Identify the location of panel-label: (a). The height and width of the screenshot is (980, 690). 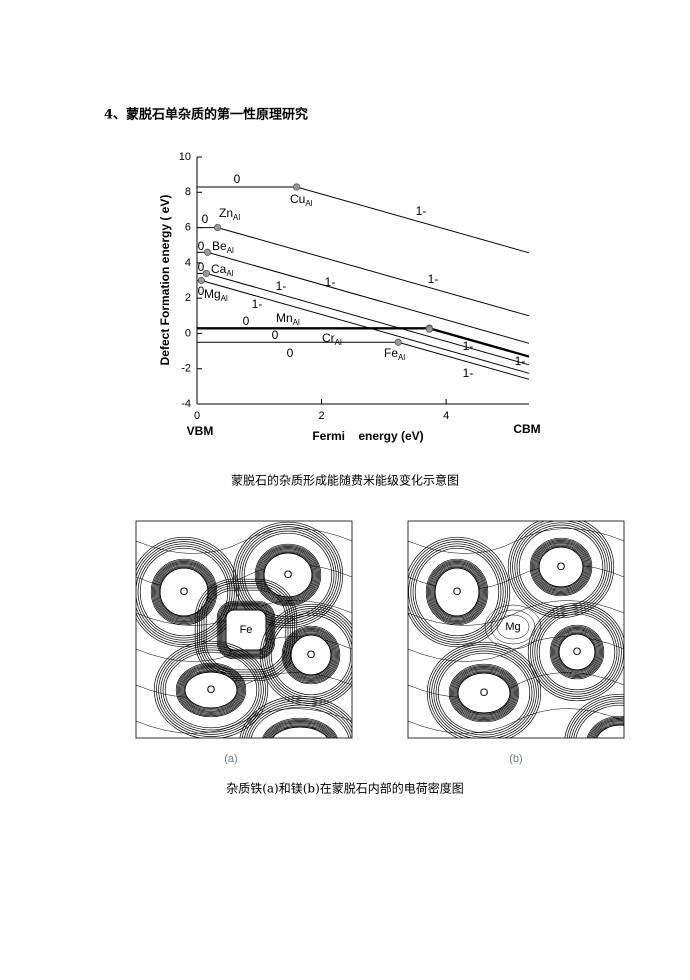
(230, 759).